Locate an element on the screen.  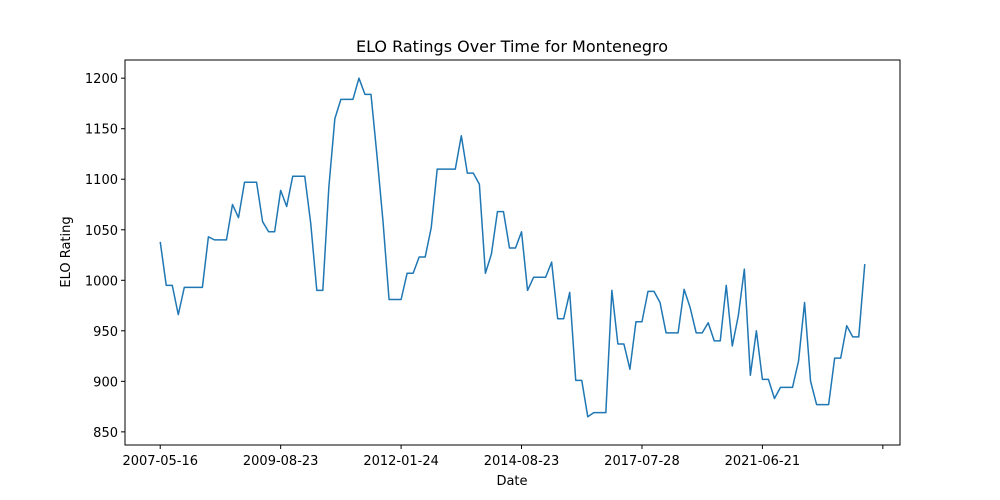
y-tick-label: 1050 is located at coordinates (101, 231).